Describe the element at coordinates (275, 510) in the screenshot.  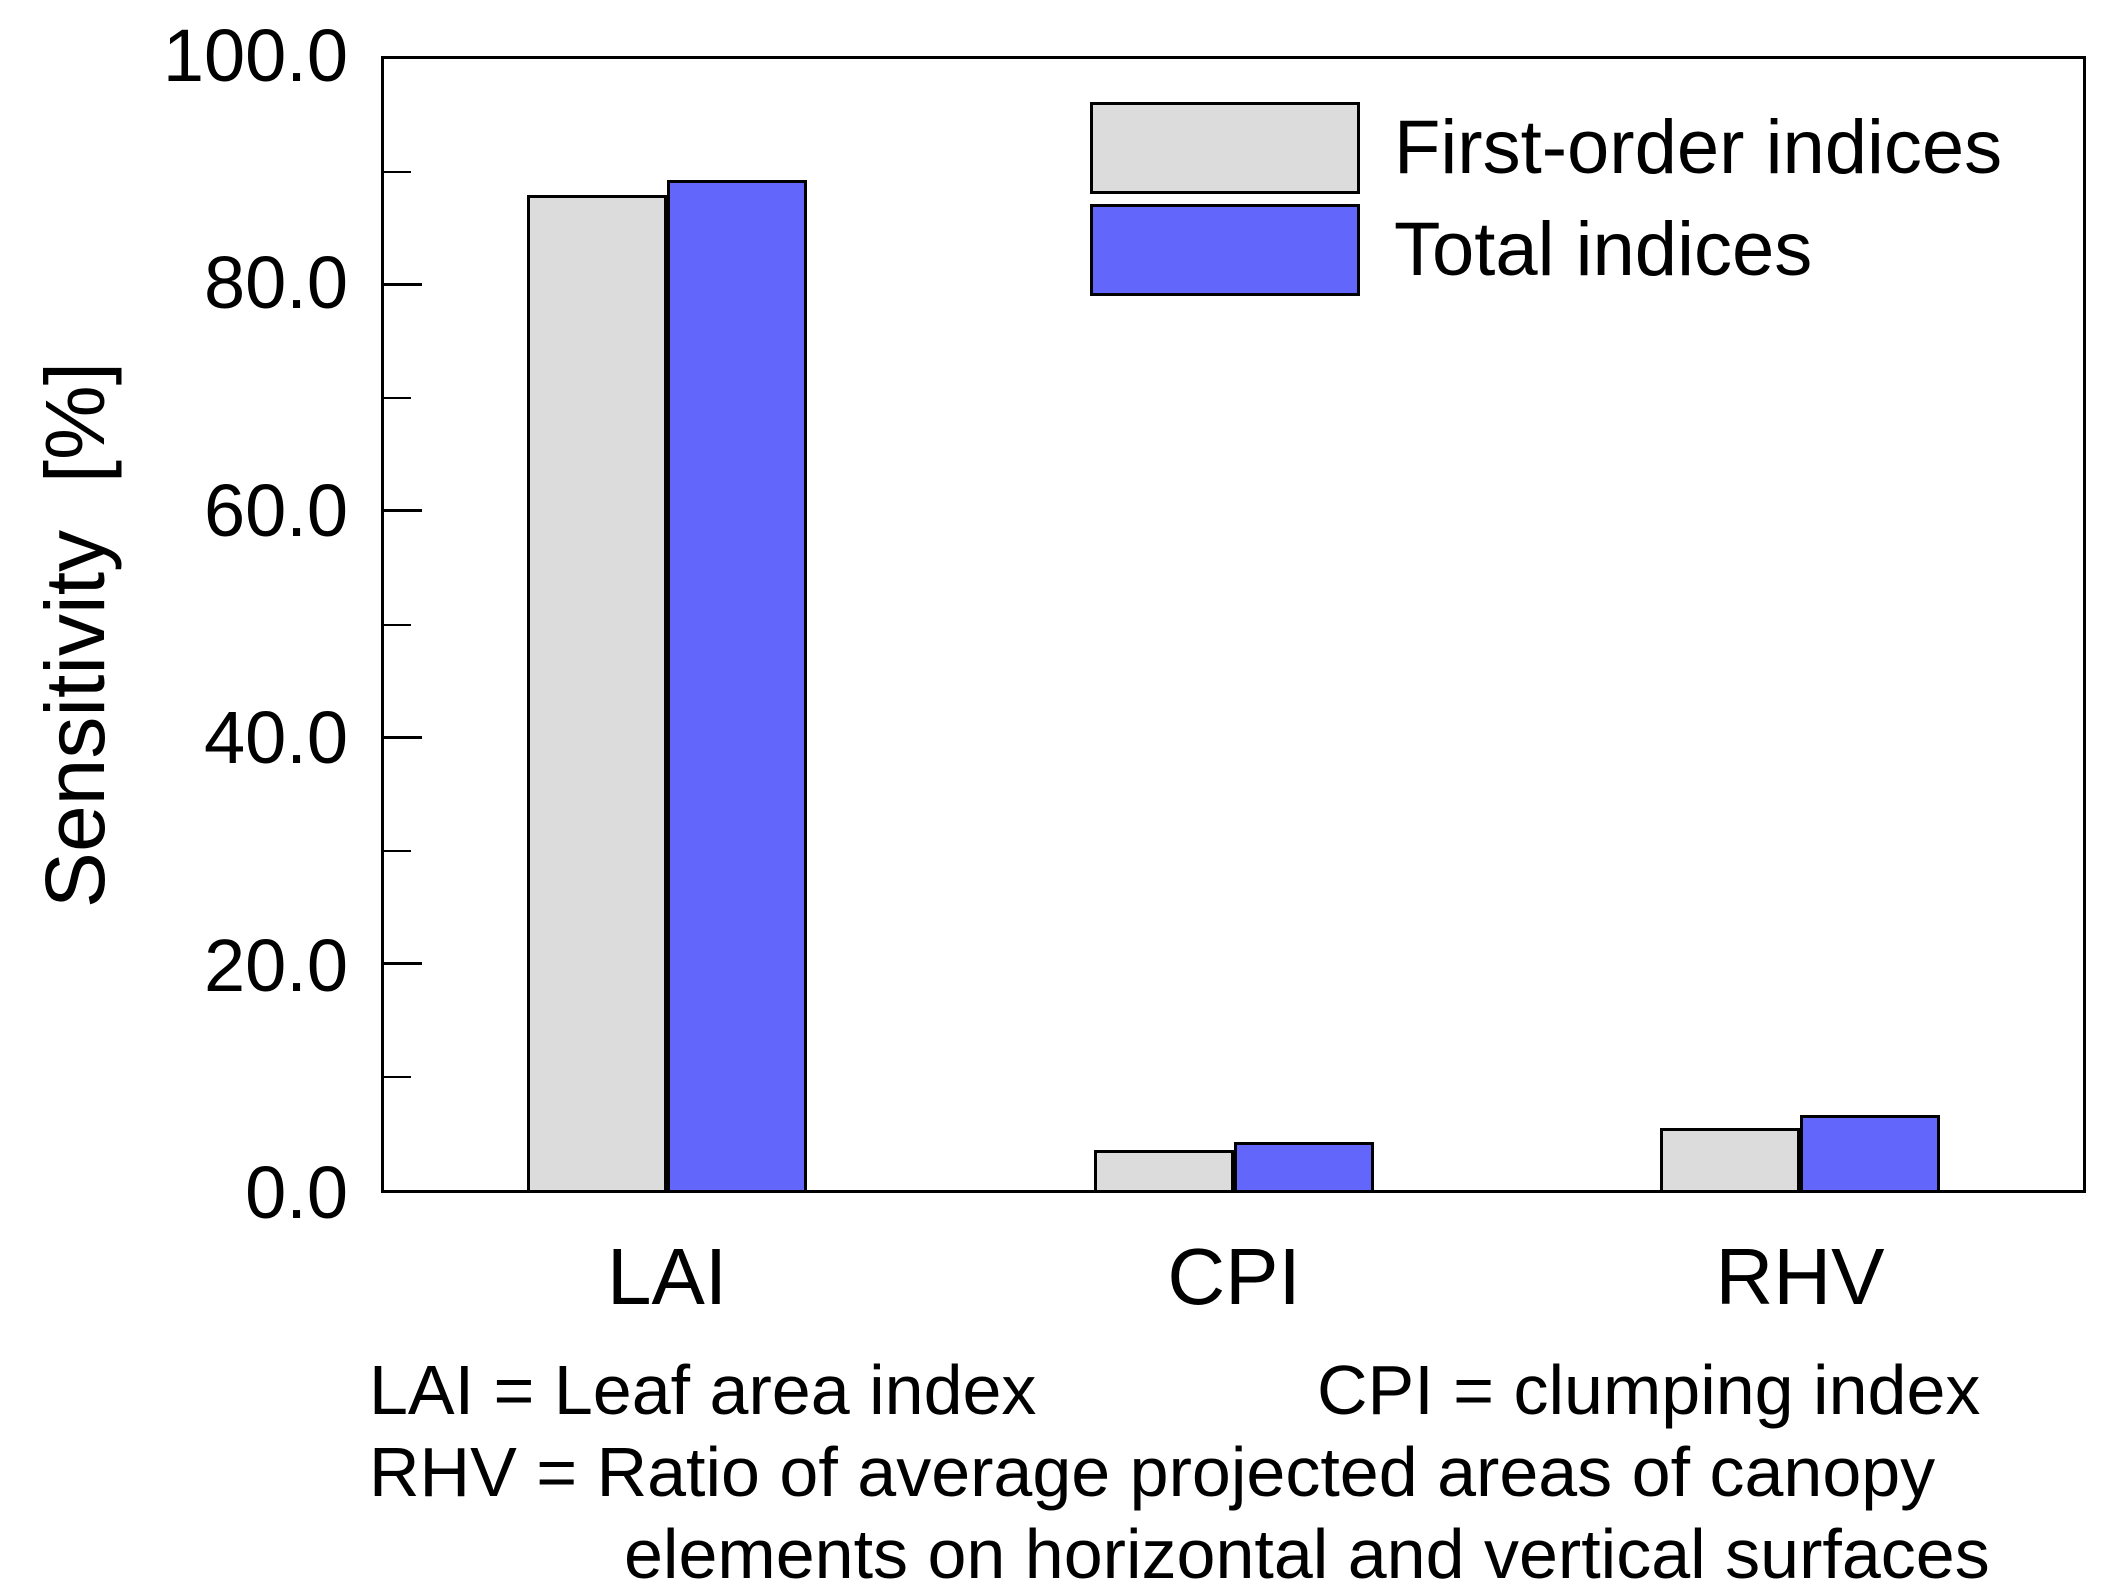
I see `y-tick-label-60: 60.0` at that location.